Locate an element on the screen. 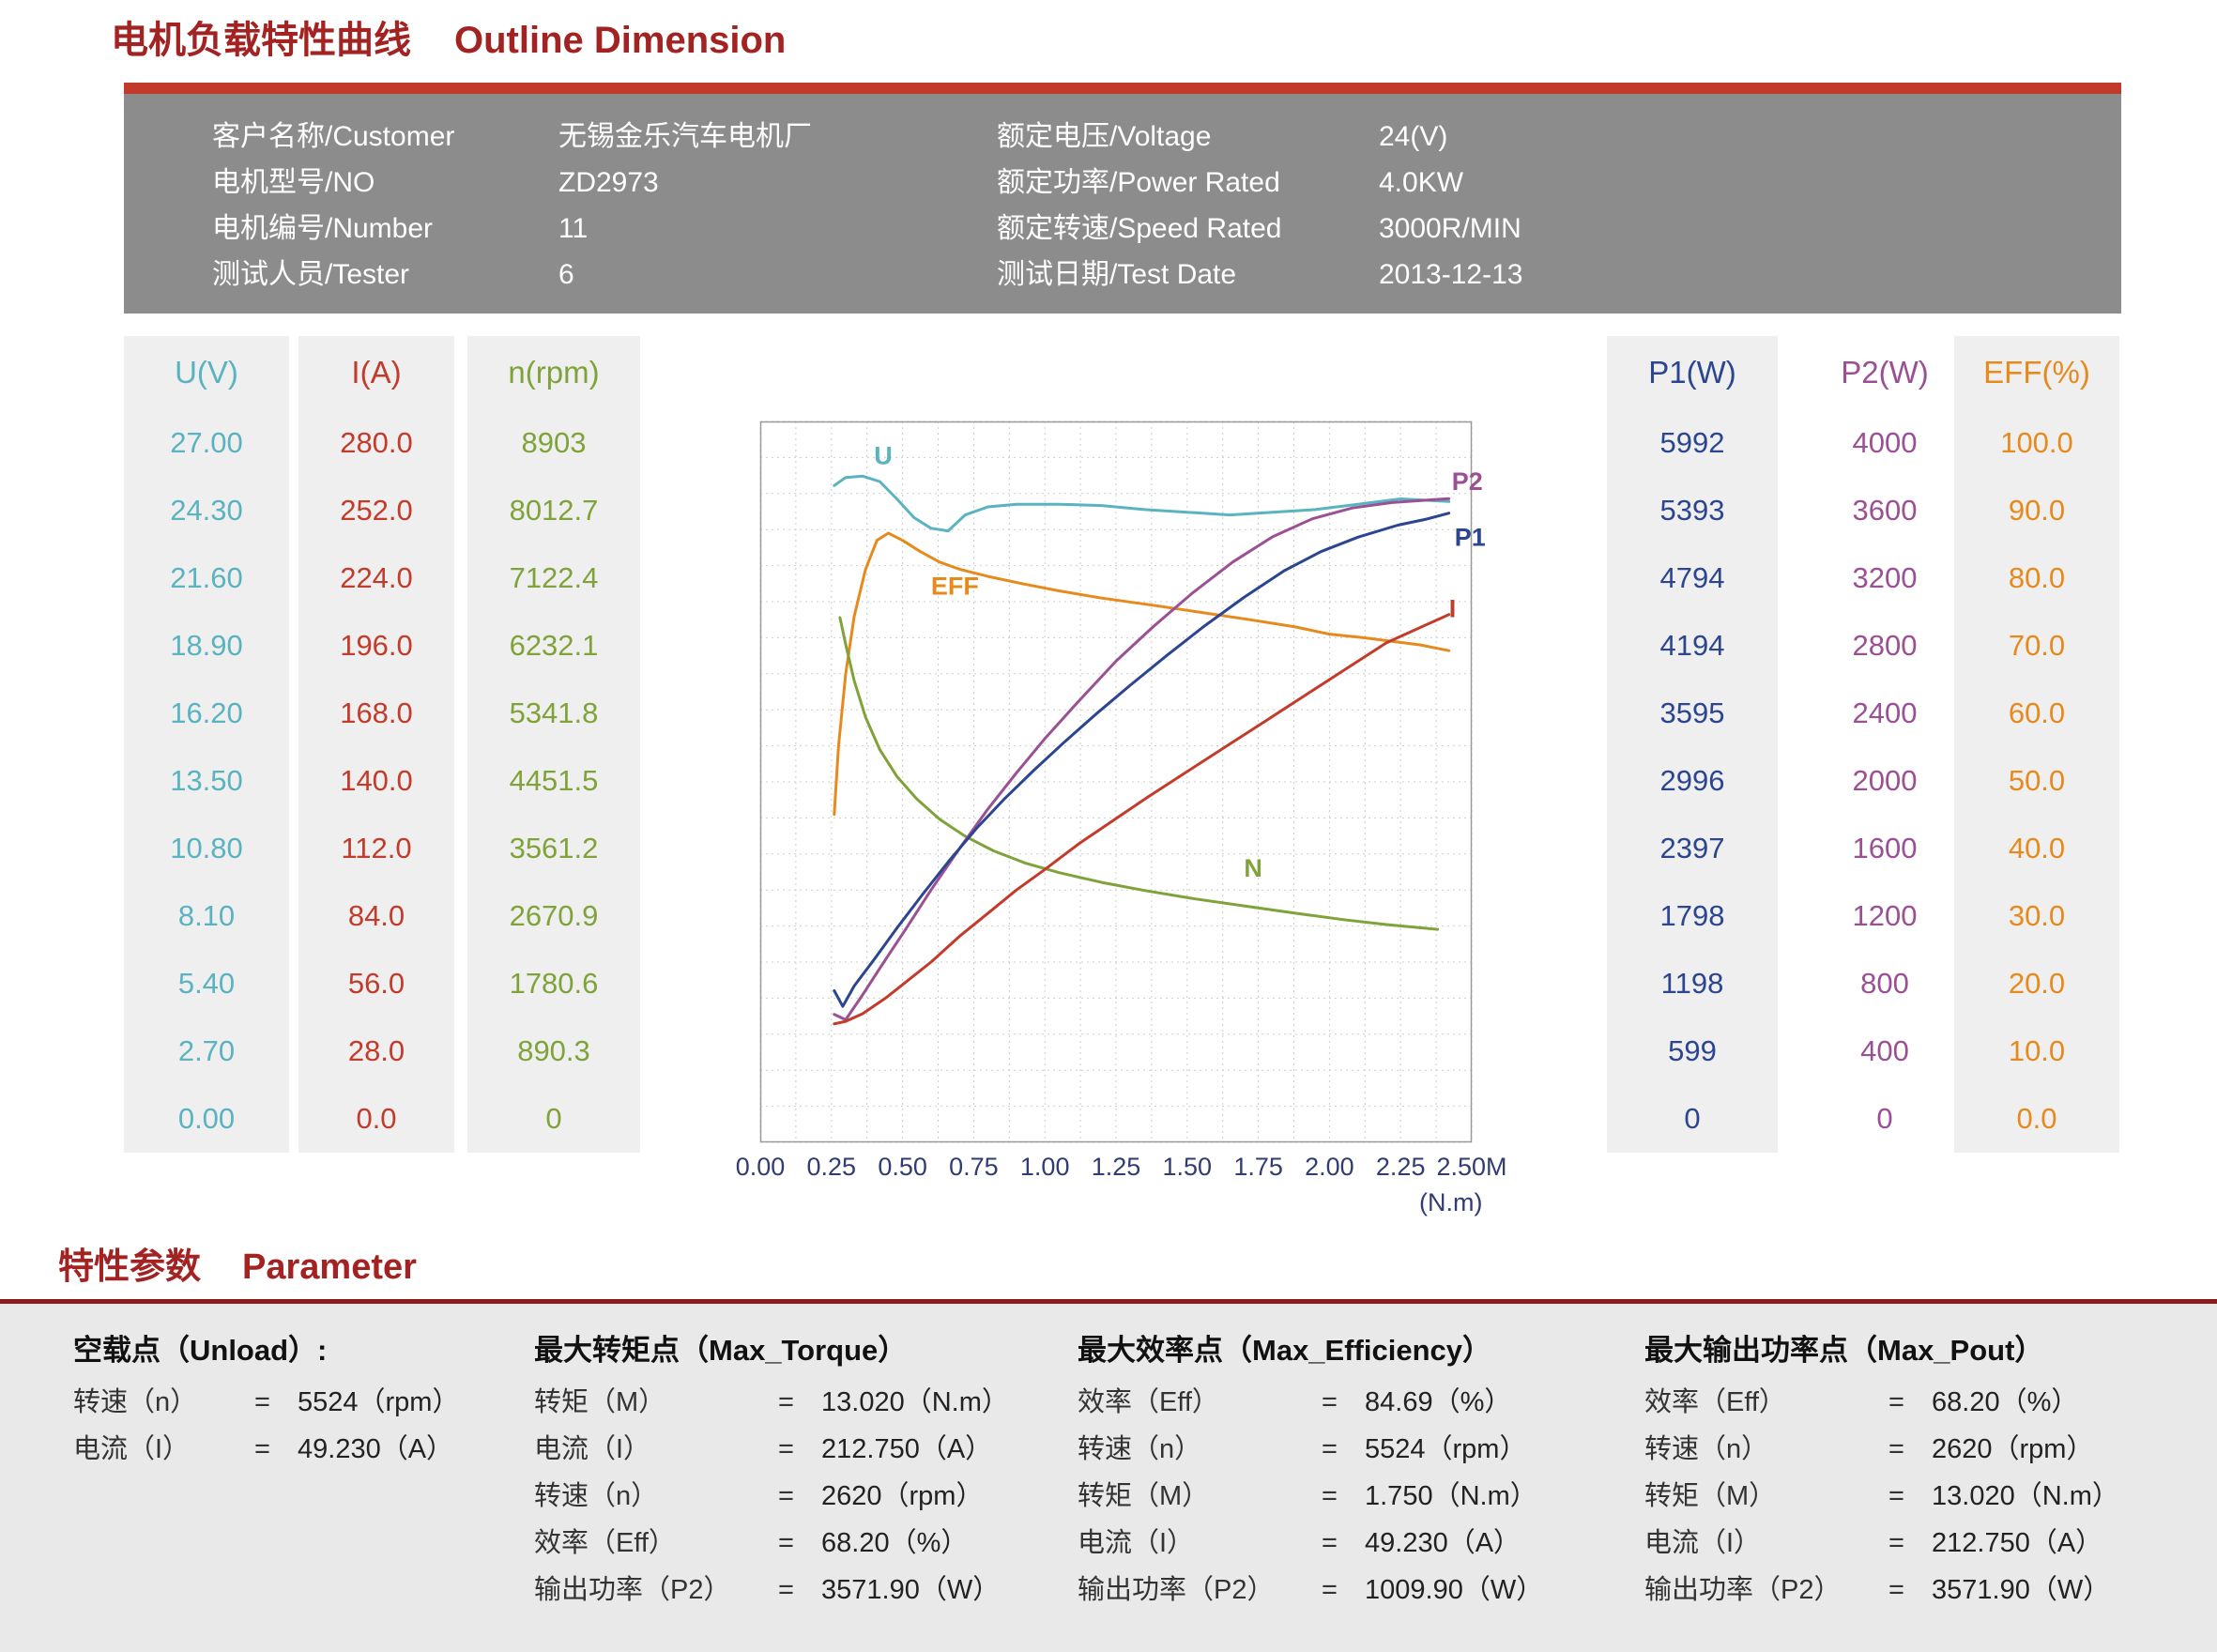 The width and height of the screenshot is (2217, 1652). table-cell: 4194 is located at coordinates (1692, 645).